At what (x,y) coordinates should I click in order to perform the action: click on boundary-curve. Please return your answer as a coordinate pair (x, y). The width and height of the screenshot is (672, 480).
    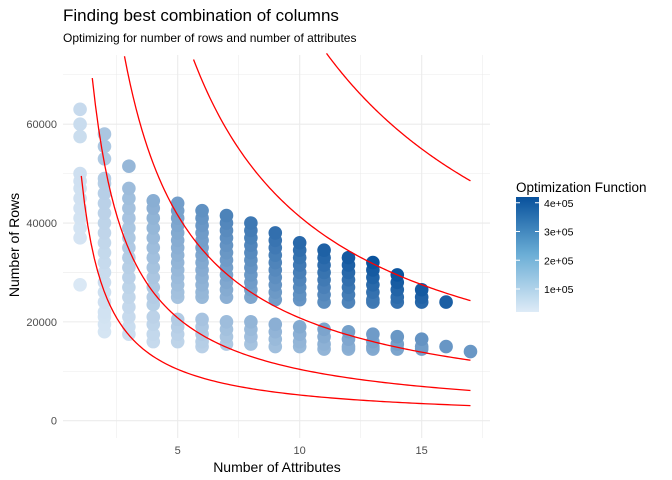
    Looking at the image, I should click on (398, 117).